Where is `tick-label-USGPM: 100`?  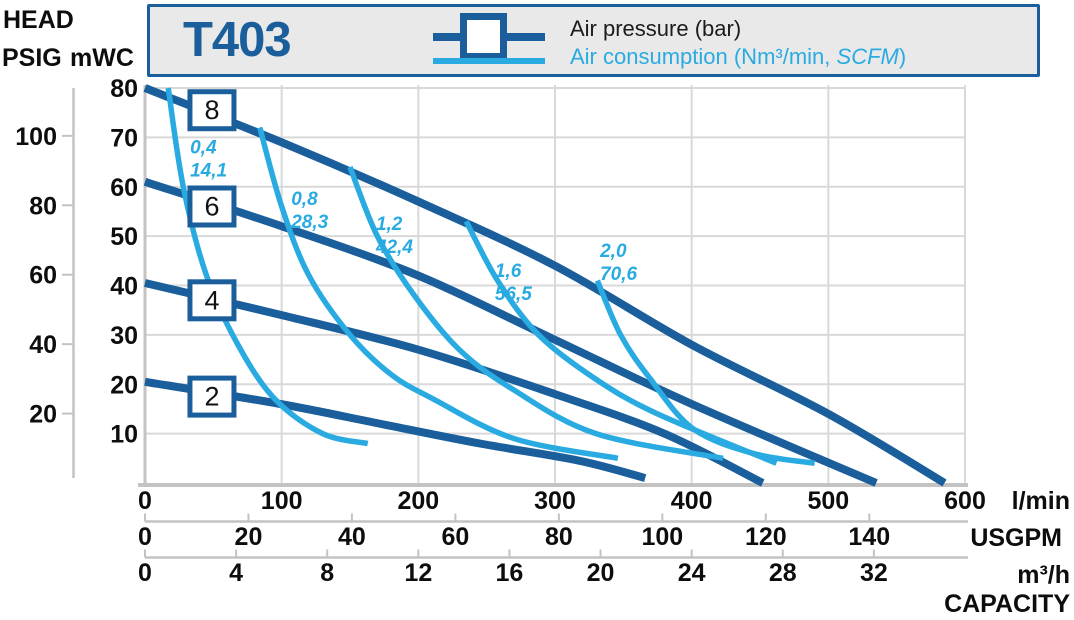 tick-label-USGPM: 100 is located at coordinates (662, 537).